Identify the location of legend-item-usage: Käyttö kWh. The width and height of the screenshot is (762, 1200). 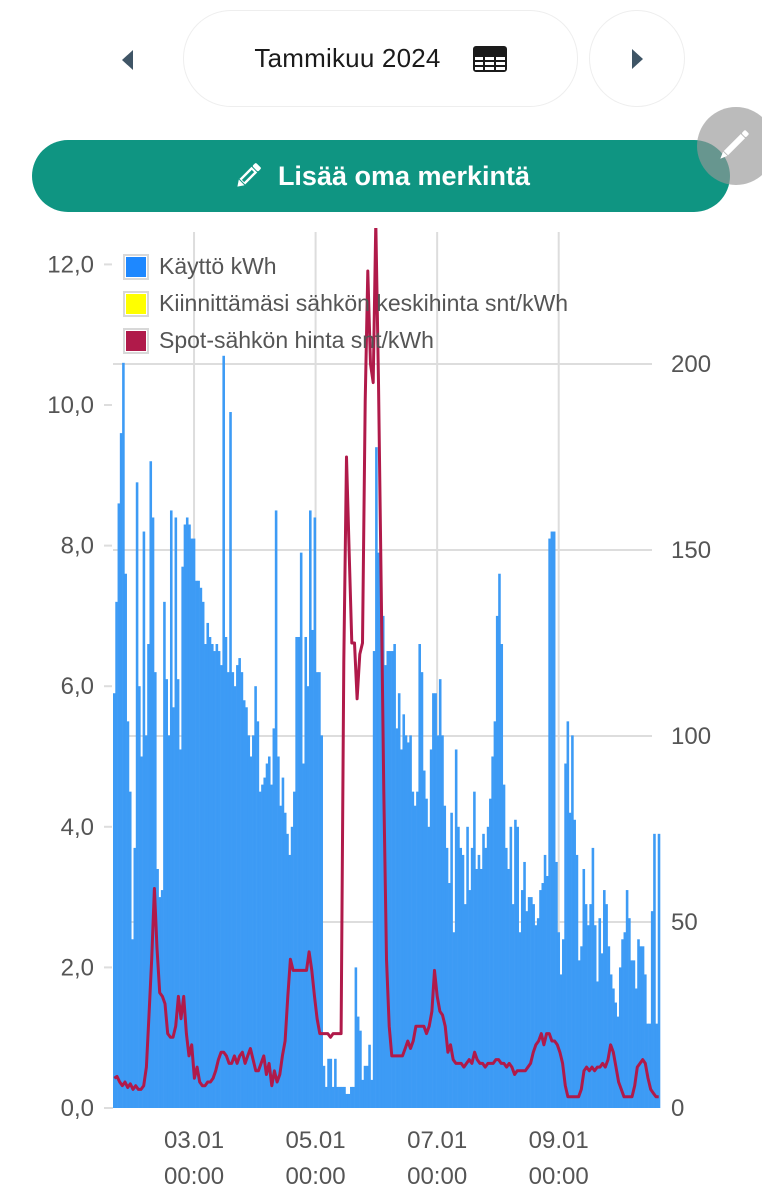
(345, 266).